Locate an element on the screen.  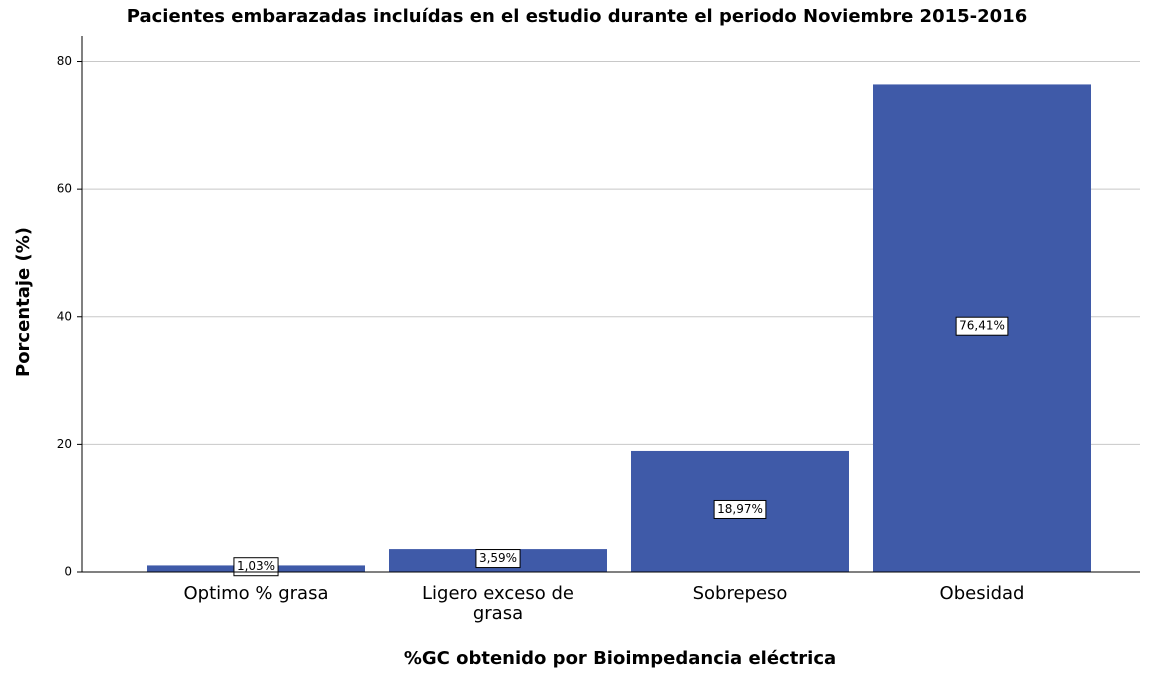
data-label-text: 76,41% is located at coordinates (982, 326).